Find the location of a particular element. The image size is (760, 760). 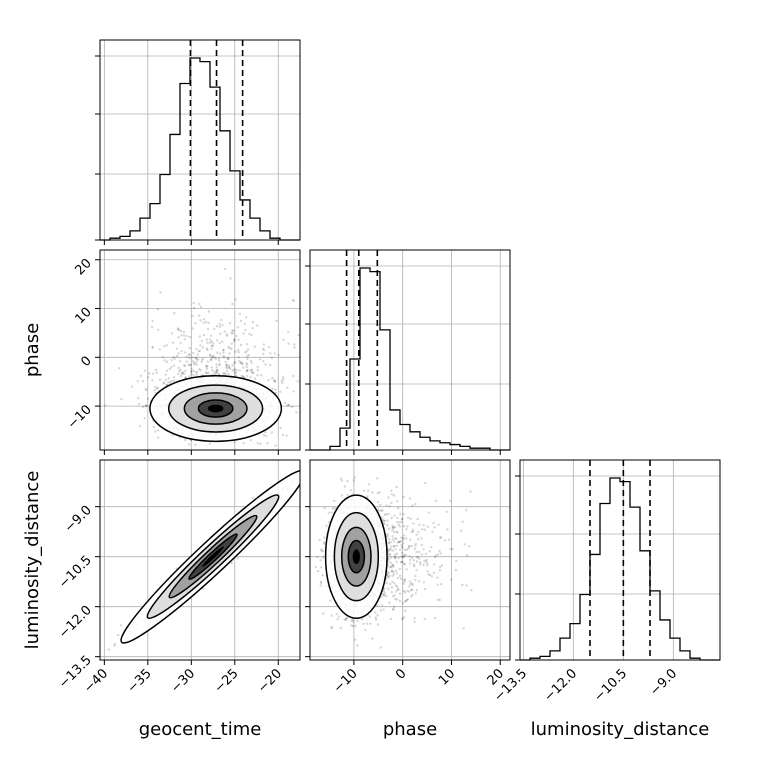

scatter-frame is located at coordinates (200, 560).